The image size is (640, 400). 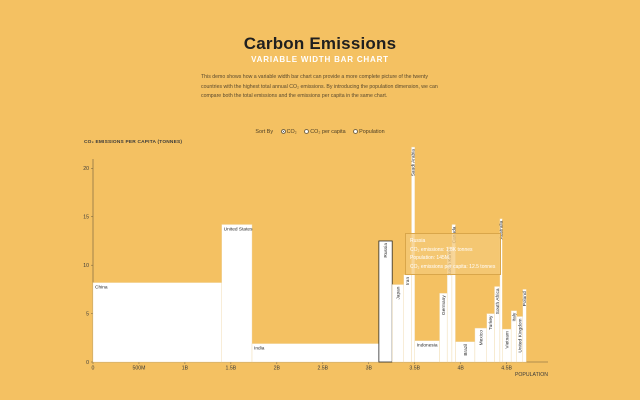 What do you see at coordinates (138, 369) in the screenshot?
I see `x-tick-label: 500M` at bounding box center [138, 369].